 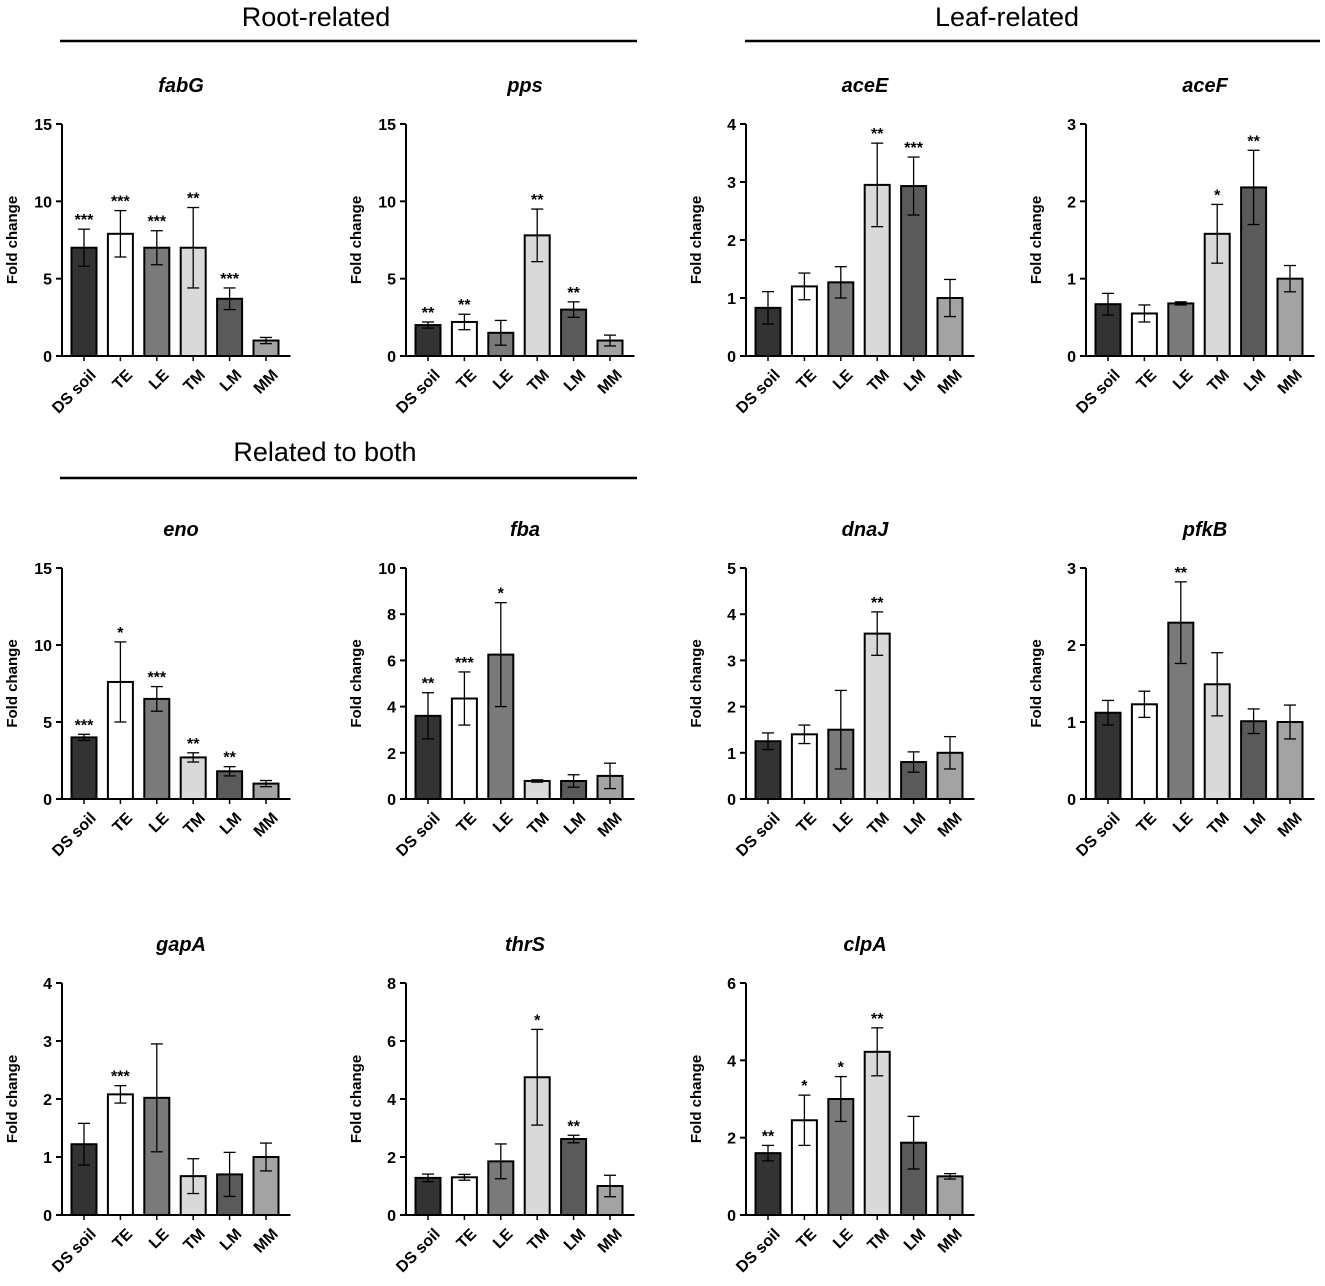 I want to click on y-tick-label: 6, so click(x=731, y=984).